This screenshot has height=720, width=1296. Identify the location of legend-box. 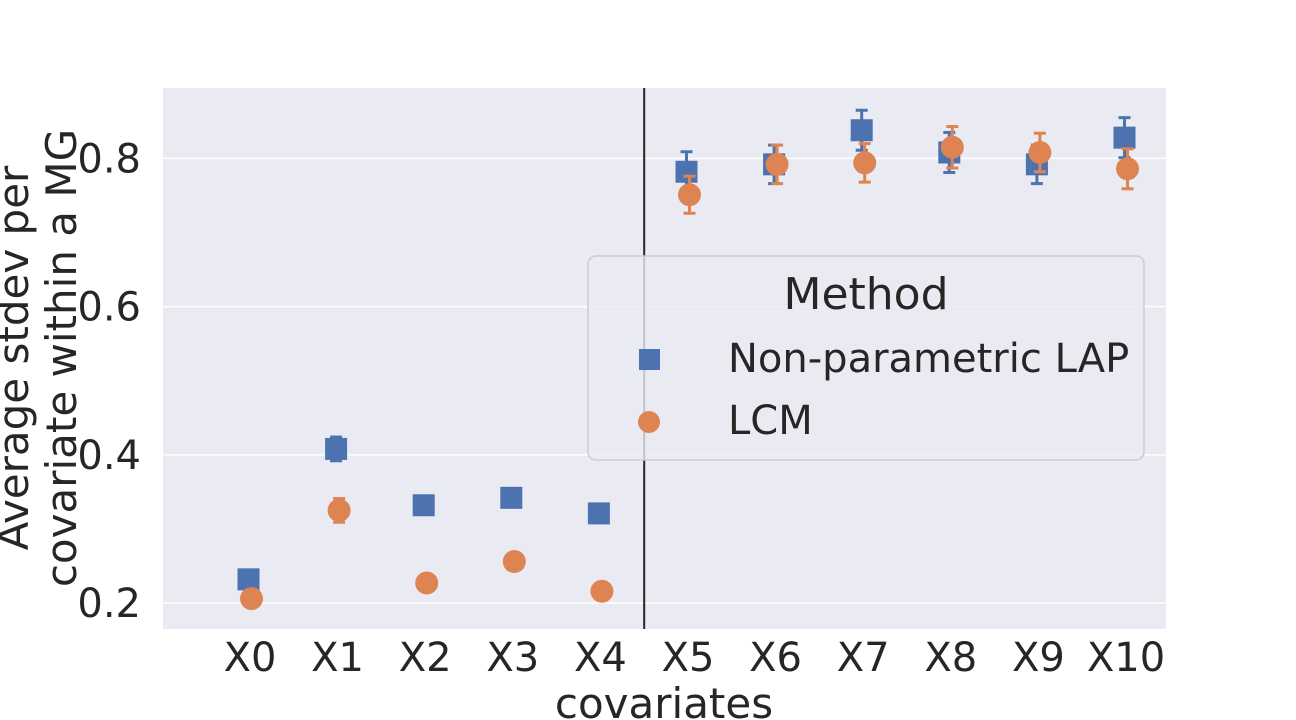
(866, 358).